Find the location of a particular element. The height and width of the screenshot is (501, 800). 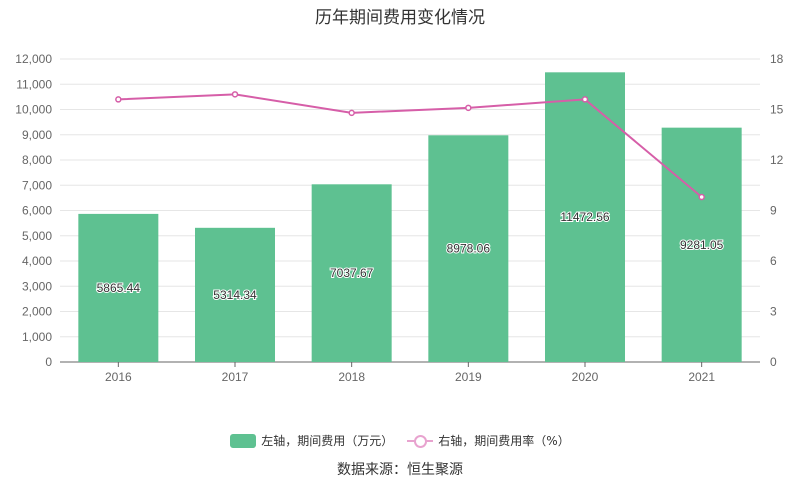

bar-data-label: 11472.56 is located at coordinates (584, 217).